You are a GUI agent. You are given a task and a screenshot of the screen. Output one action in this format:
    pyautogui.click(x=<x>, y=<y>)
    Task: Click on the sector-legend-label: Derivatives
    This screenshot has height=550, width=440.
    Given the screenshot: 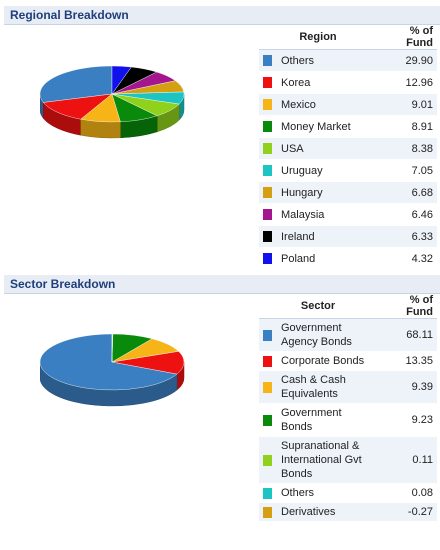 What is the action you would take?
    pyautogui.click(x=327, y=512)
    